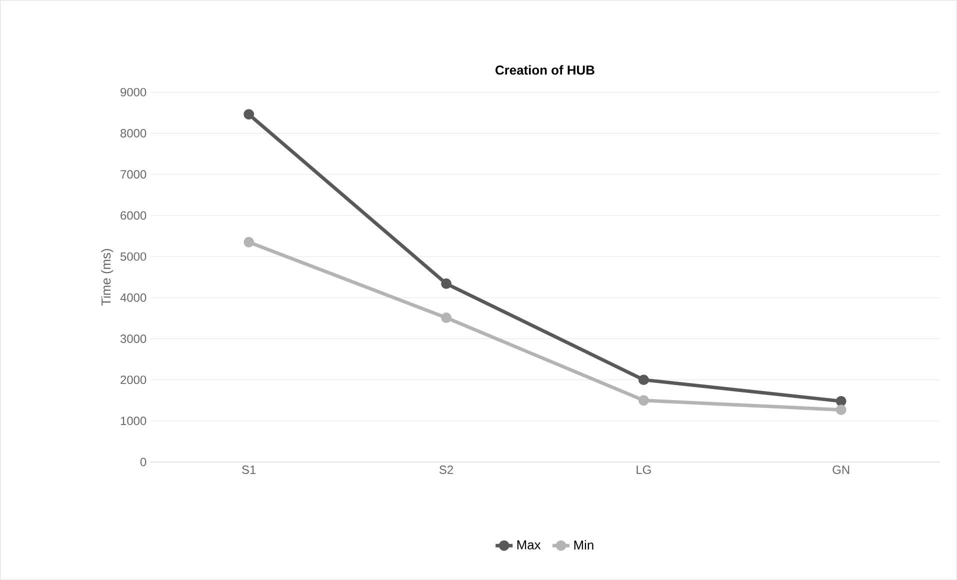 The image size is (957, 580). Describe the element at coordinates (133, 174) in the screenshot. I see `y-tick-label: 7000` at that location.